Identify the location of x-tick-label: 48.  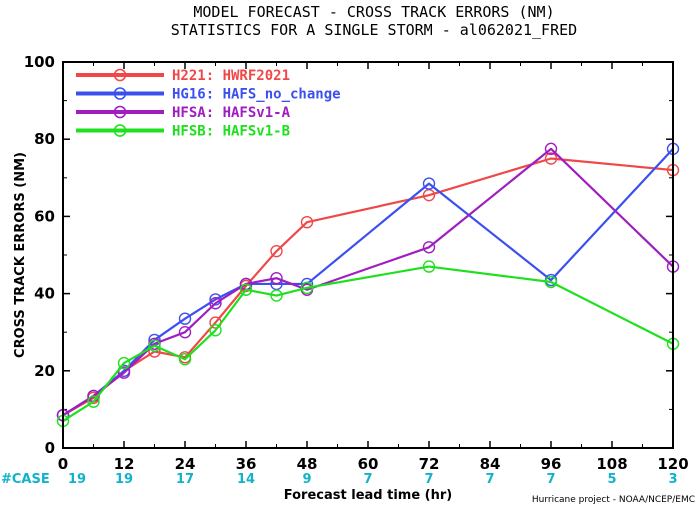
(307, 464).